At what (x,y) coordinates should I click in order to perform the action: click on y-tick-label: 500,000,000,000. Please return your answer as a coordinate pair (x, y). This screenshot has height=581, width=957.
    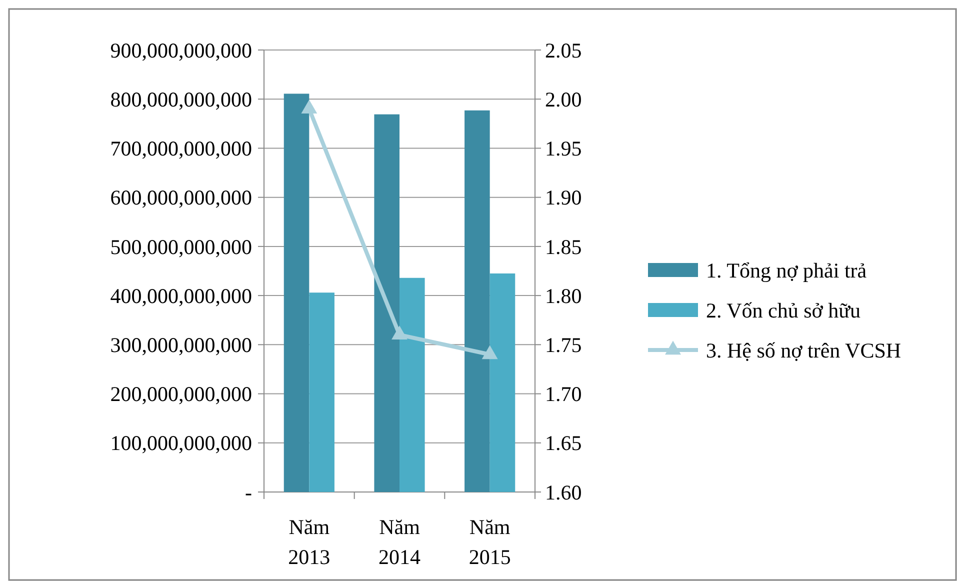
    Looking at the image, I should click on (181, 246).